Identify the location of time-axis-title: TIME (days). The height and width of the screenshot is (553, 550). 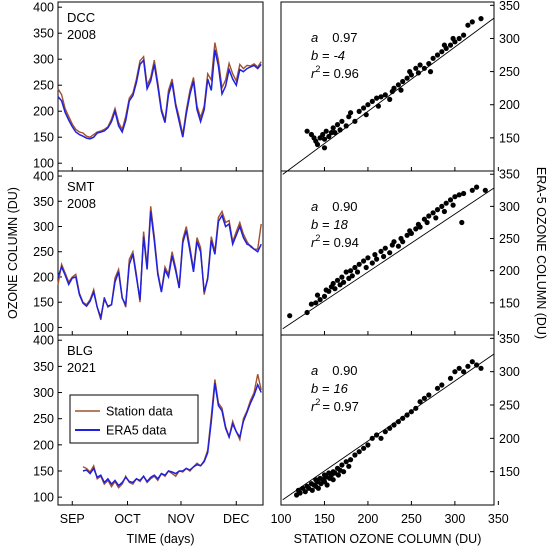
(160, 539).